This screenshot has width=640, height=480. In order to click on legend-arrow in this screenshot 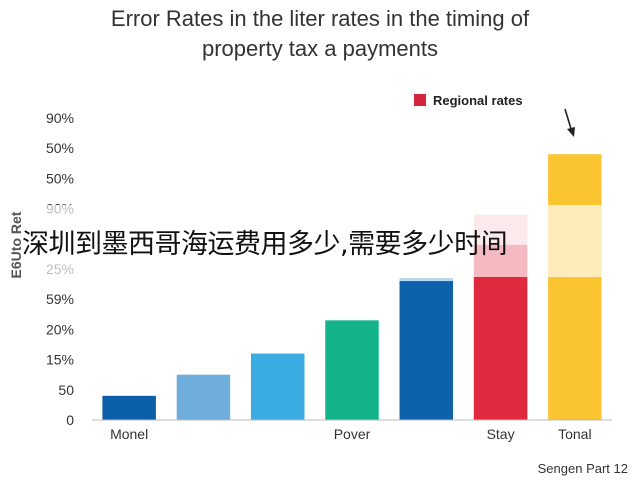, I will do `click(569, 122)`.